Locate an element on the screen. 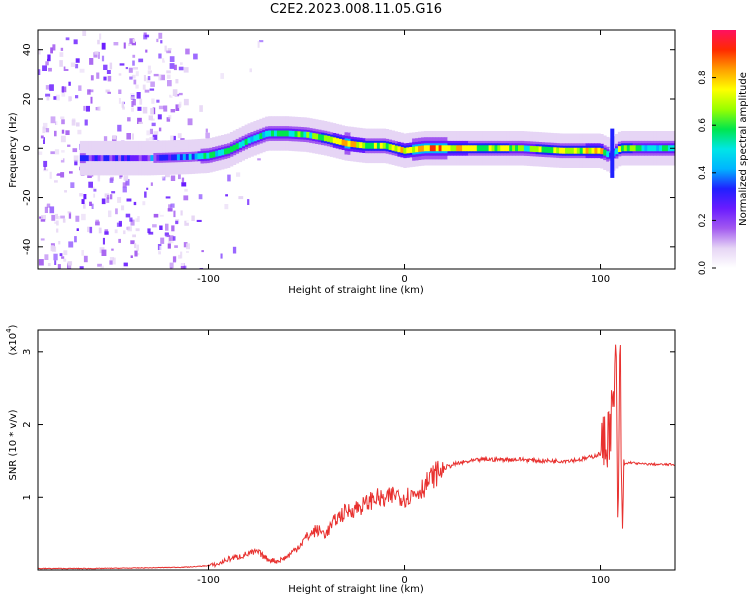  y-tick-label: 0 is located at coordinates (27, 148).